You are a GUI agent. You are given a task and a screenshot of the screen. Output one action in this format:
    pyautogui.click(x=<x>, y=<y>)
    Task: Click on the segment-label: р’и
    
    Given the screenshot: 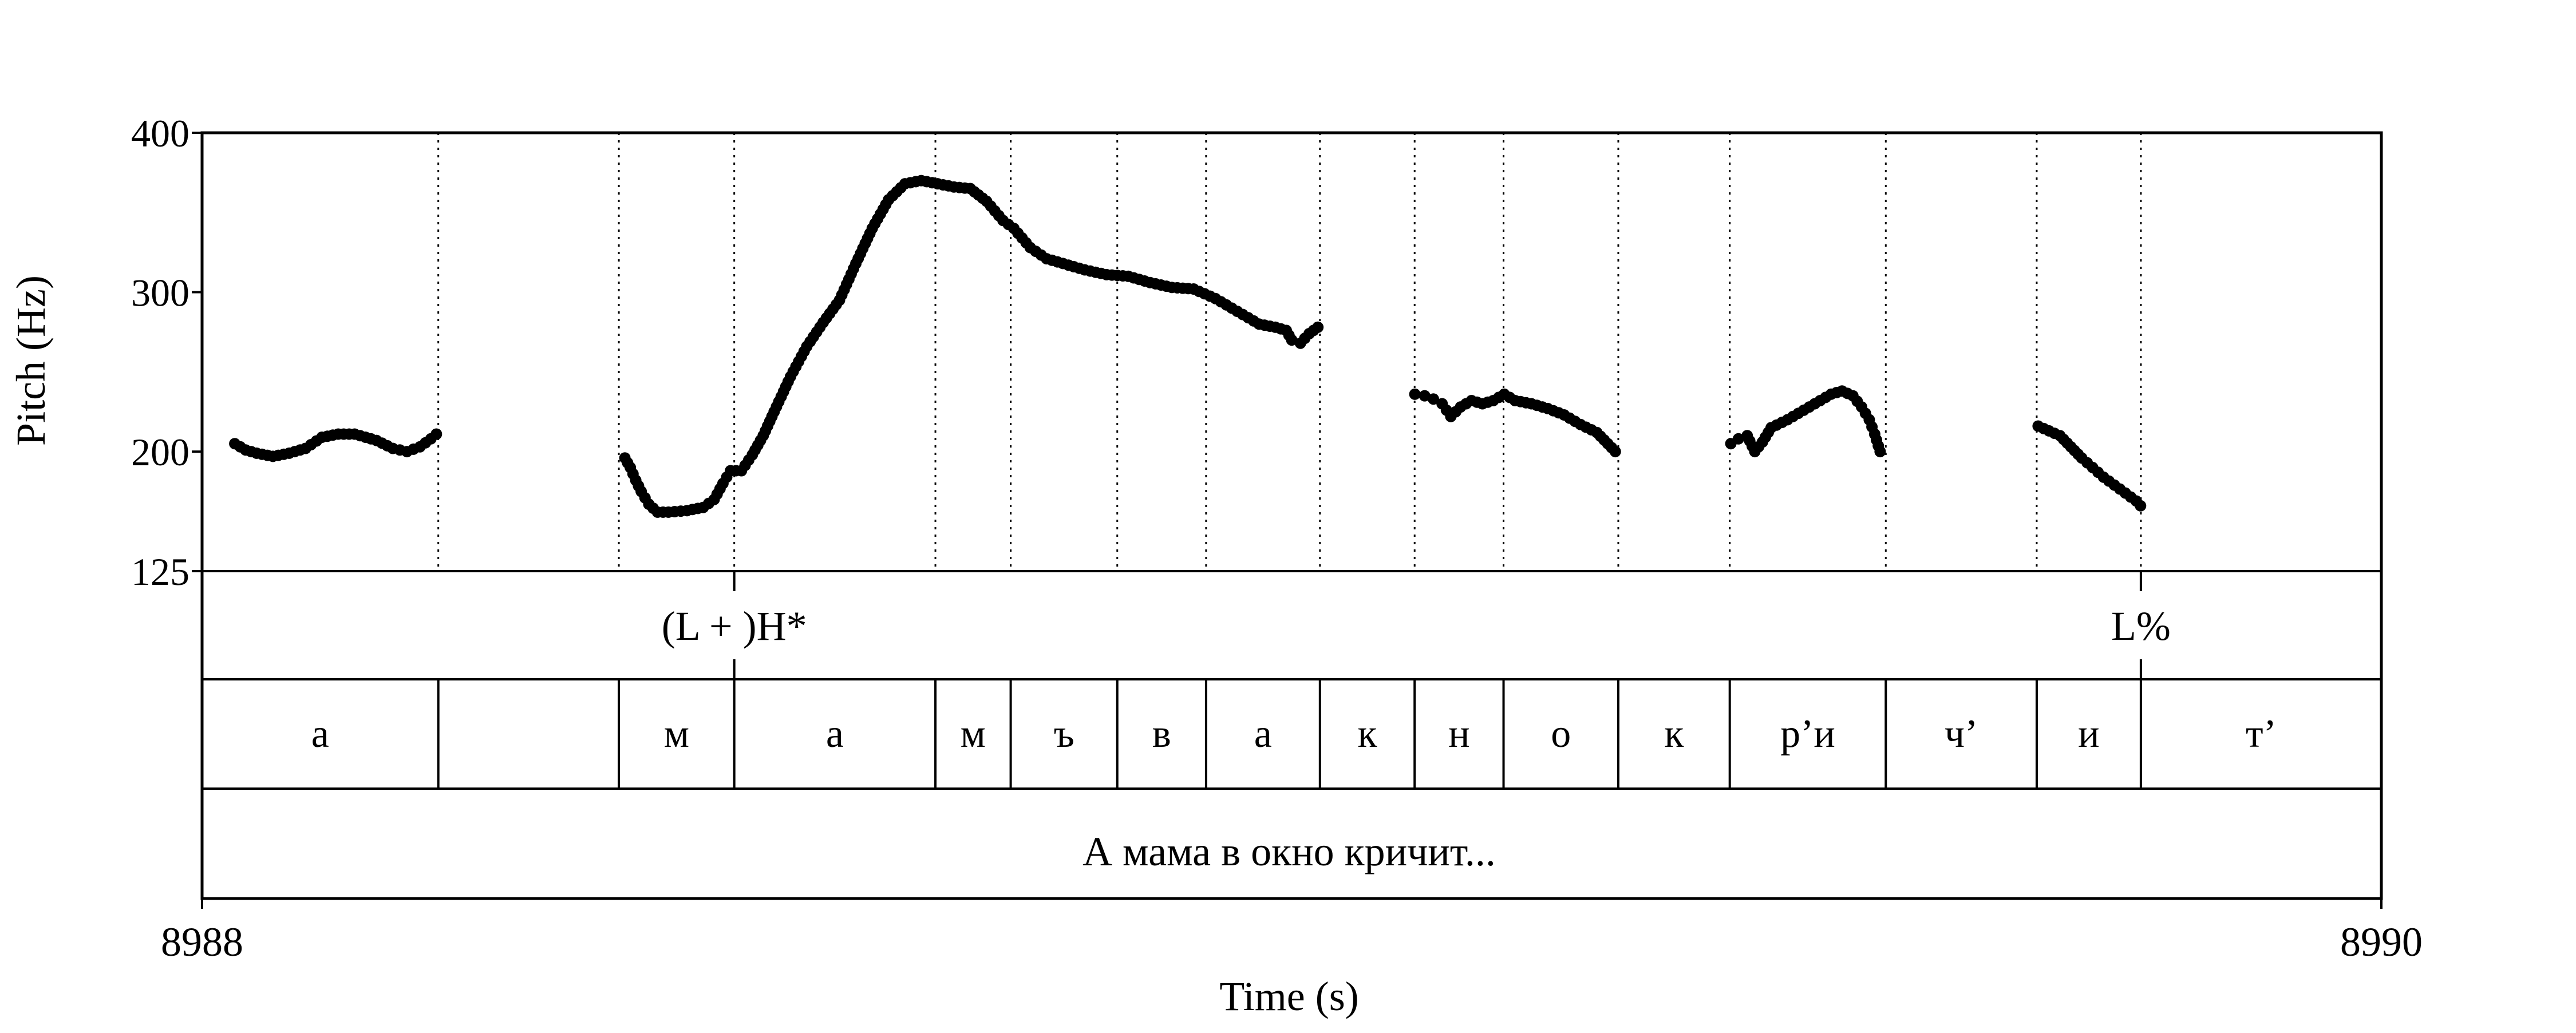 What is the action you would take?
    pyautogui.click(x=1807, y=734)
    